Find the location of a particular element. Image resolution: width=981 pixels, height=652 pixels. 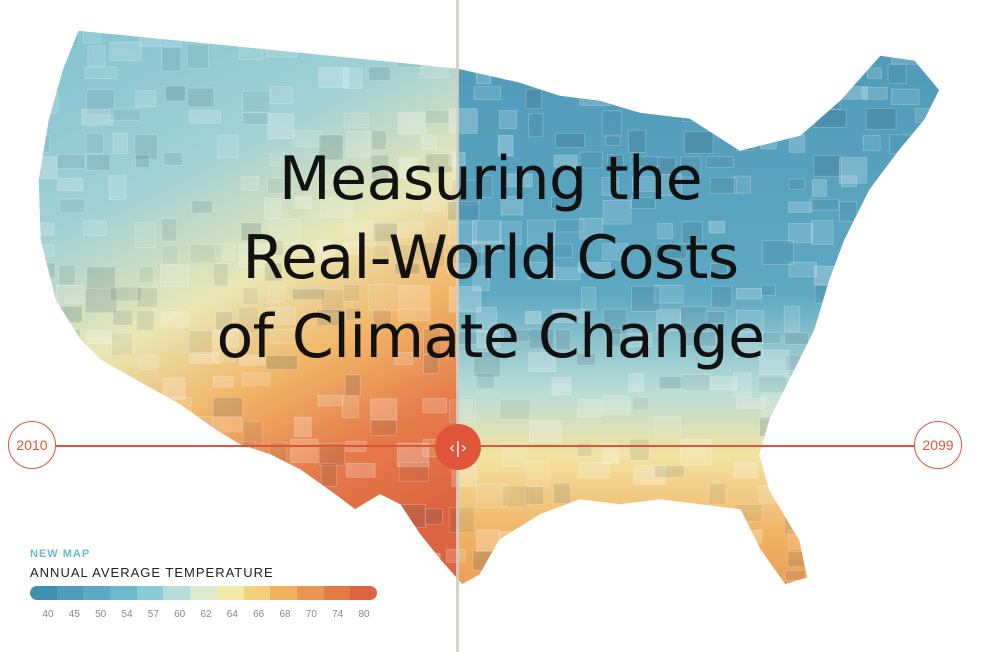

year-2010-button: 2010 is located at coordinates (32, 445).